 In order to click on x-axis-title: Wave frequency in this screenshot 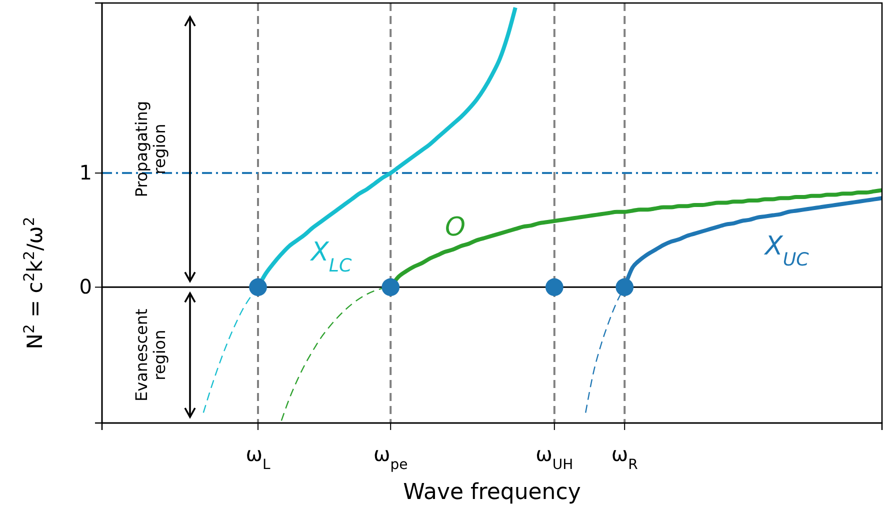, I will do `click(492, 492)`.